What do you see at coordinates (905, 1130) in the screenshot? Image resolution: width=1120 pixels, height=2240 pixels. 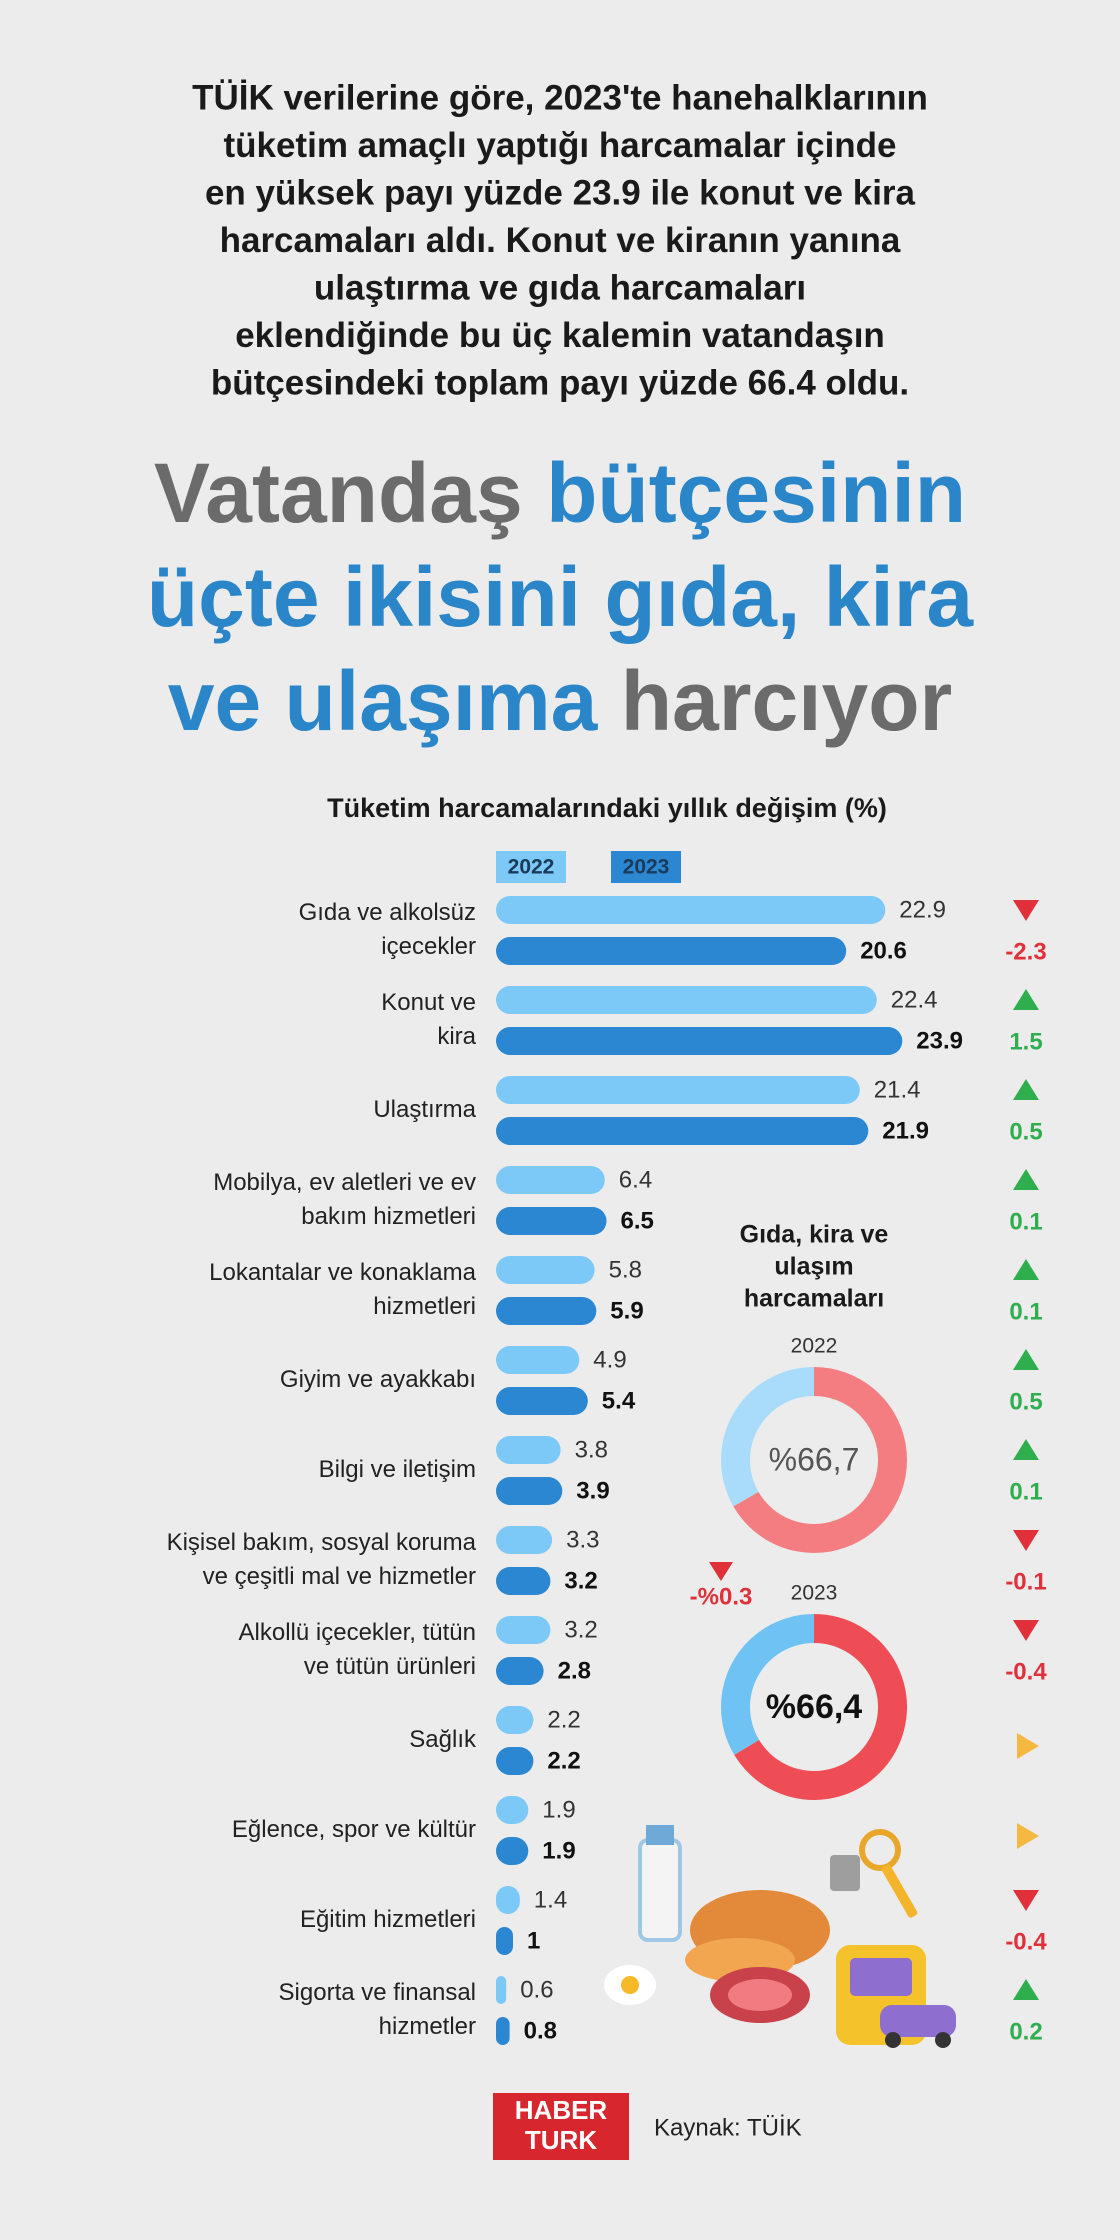 I see `bar-value-label: 21.9` at bounding box center [905, 1130].